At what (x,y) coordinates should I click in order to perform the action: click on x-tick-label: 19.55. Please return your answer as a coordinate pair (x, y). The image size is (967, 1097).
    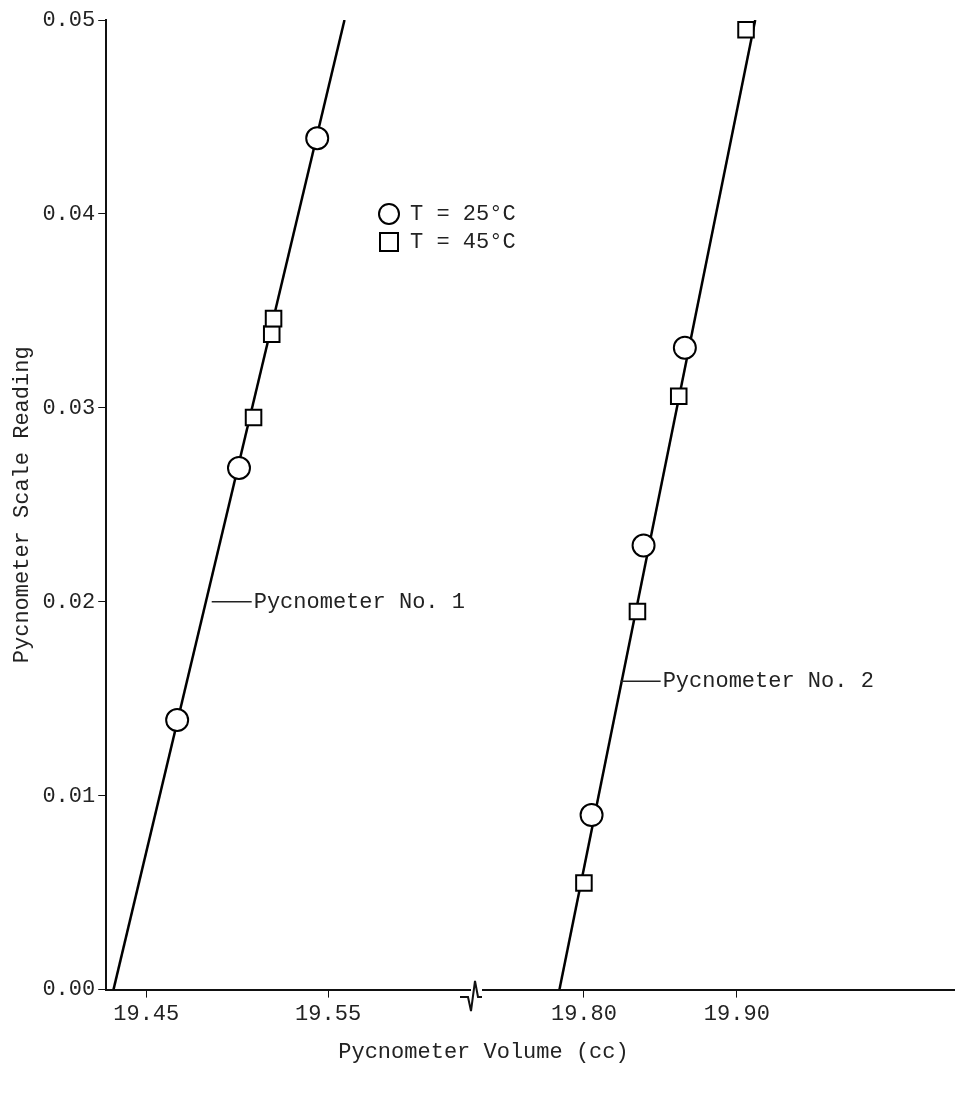
    Looking at the image, I should click on (328, 1014).